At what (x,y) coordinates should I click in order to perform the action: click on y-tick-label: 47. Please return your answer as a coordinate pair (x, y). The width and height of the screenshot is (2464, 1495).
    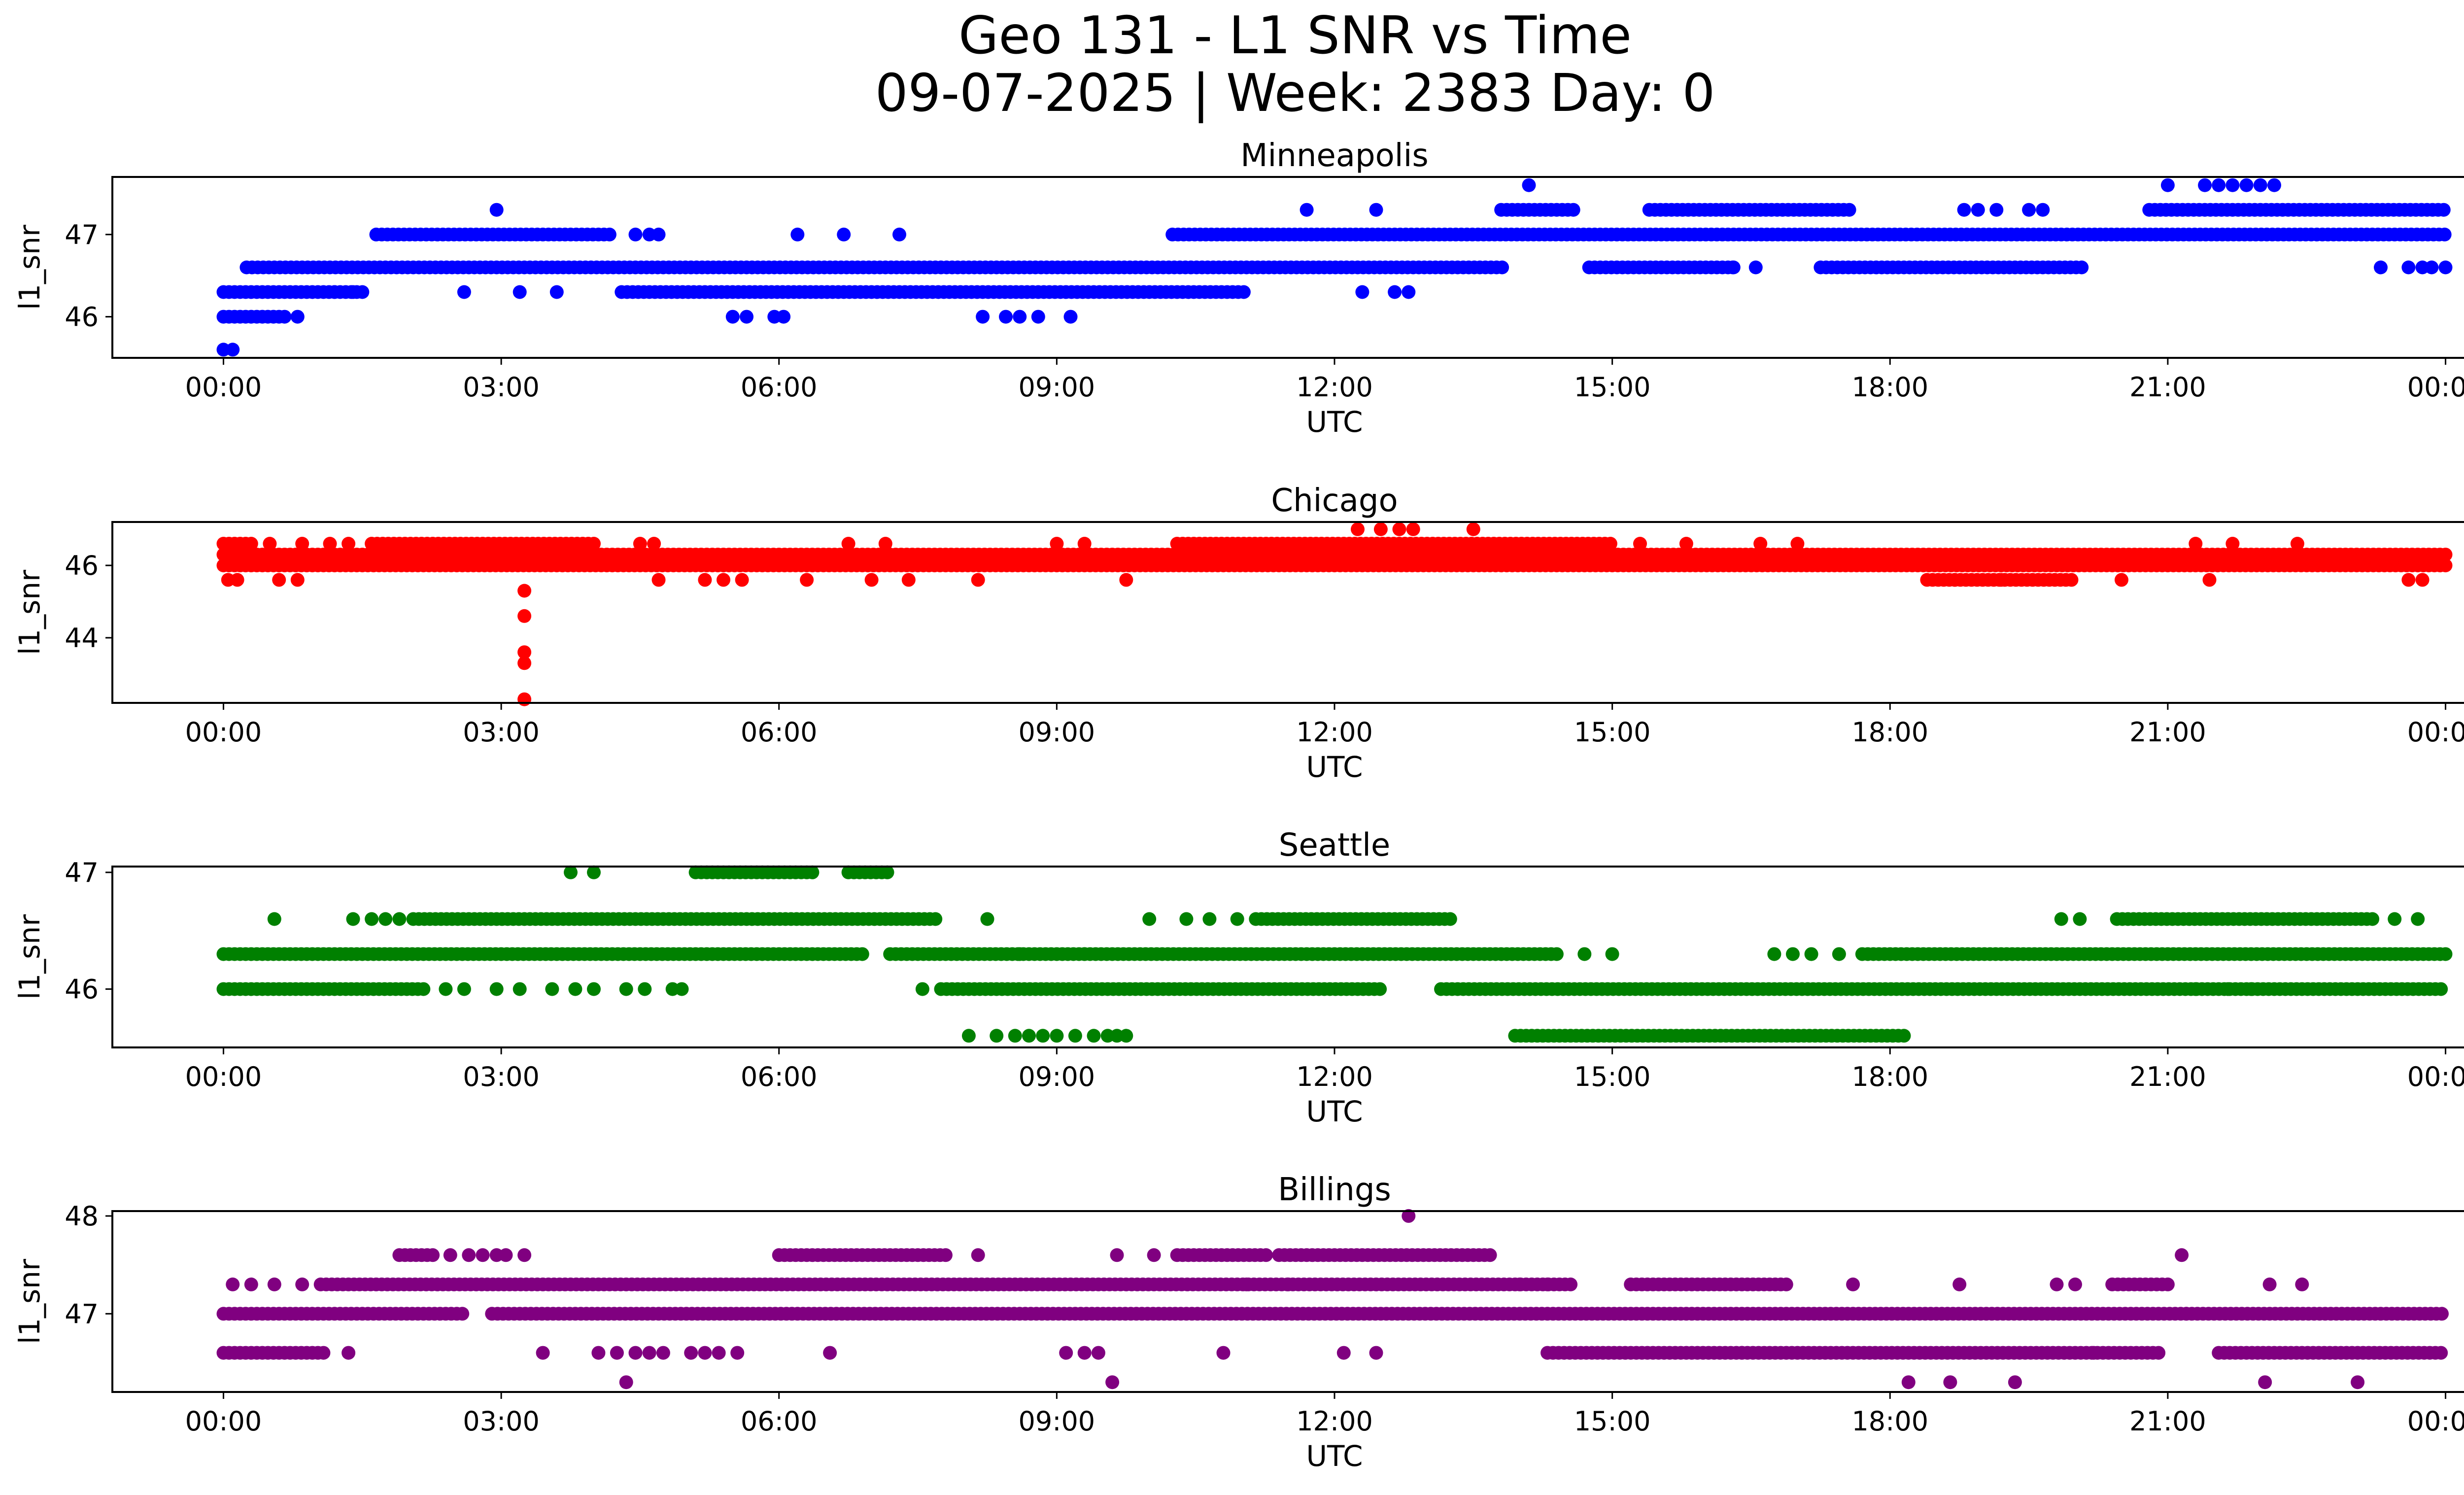
    Looking at the image, I should click on (82, 1313).